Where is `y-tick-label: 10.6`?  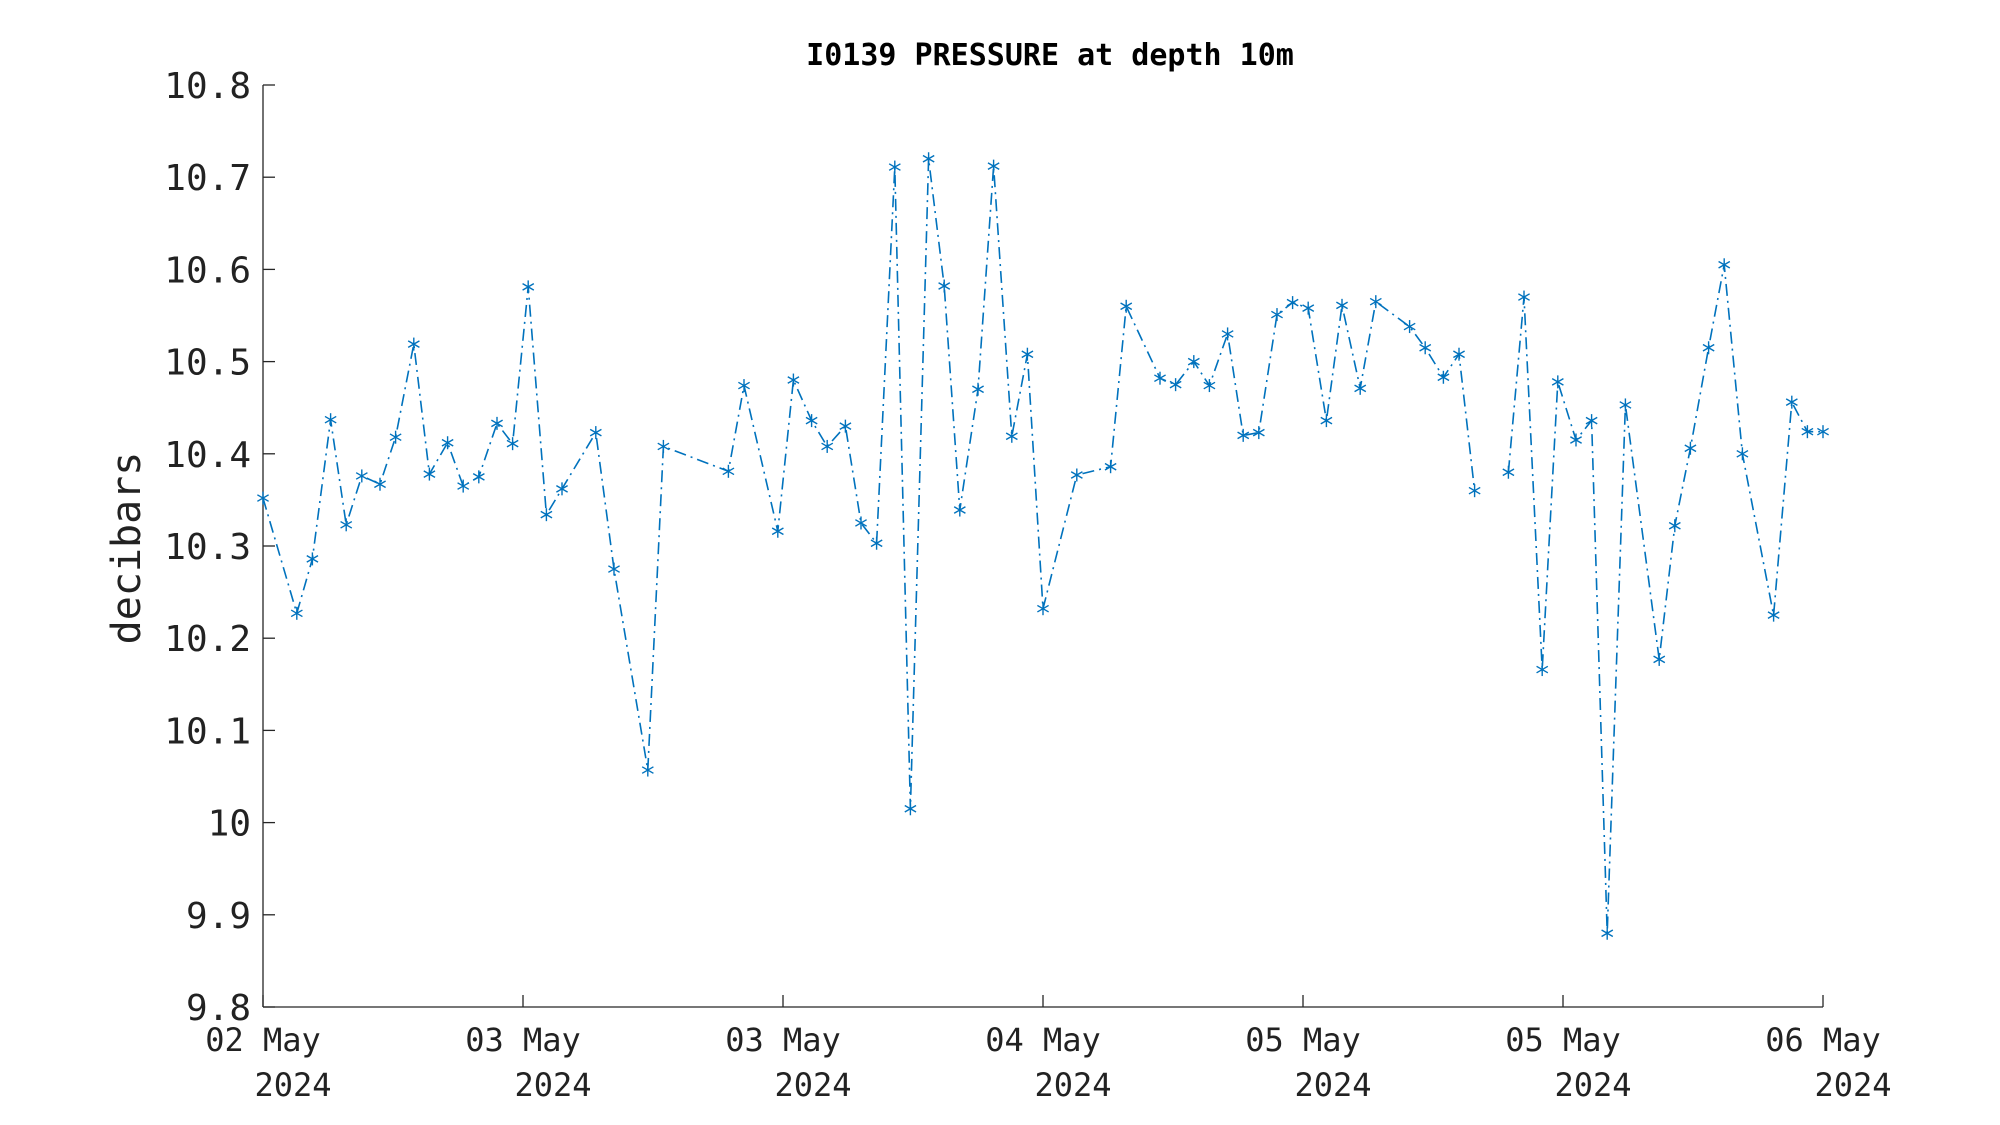
y-tick-label: 10.6 is located at coordinates (207, 270).